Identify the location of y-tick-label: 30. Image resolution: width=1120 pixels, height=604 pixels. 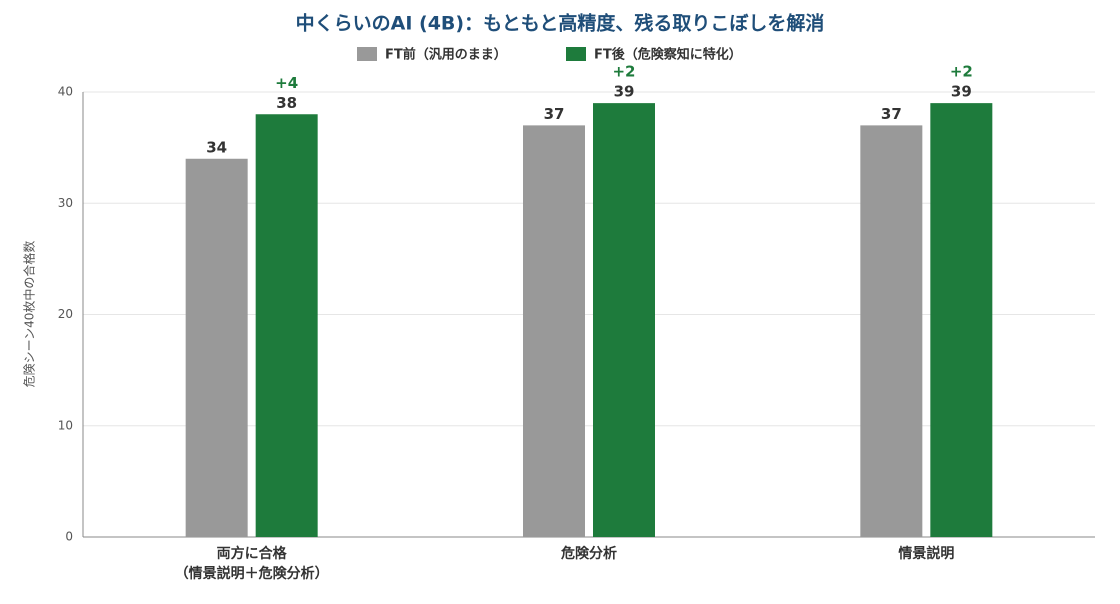
(65, 203).